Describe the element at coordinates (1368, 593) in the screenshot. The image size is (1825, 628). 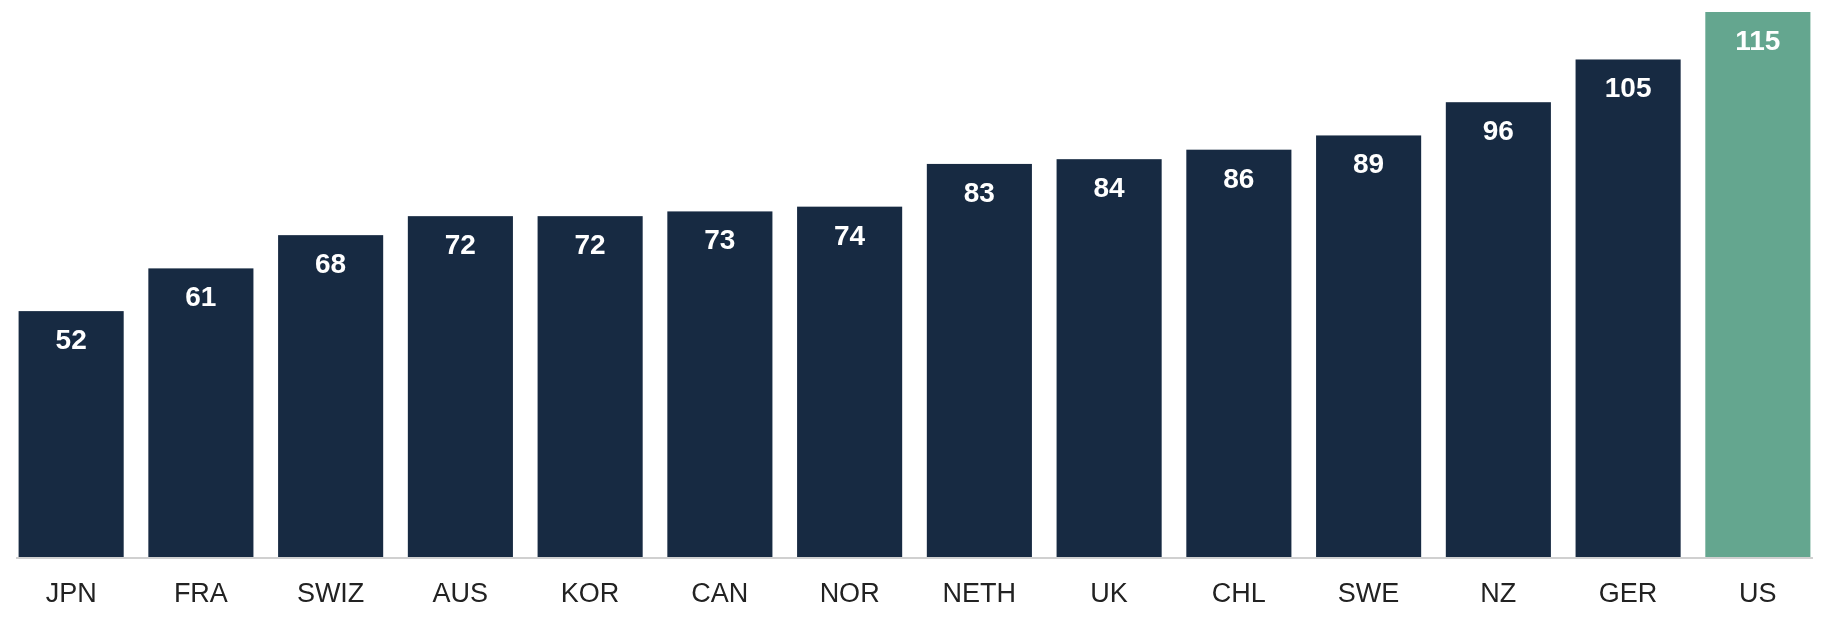
I see `x-tick-label: SWE` at that location.